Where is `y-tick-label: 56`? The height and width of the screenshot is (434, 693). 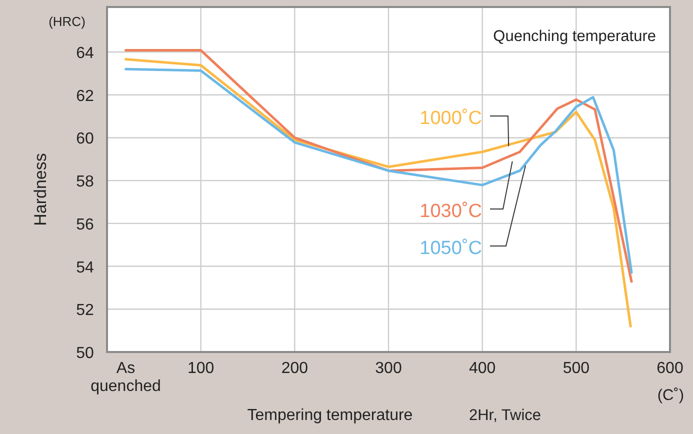 y-tick-label: 56 is located at coordinates (85, 225).